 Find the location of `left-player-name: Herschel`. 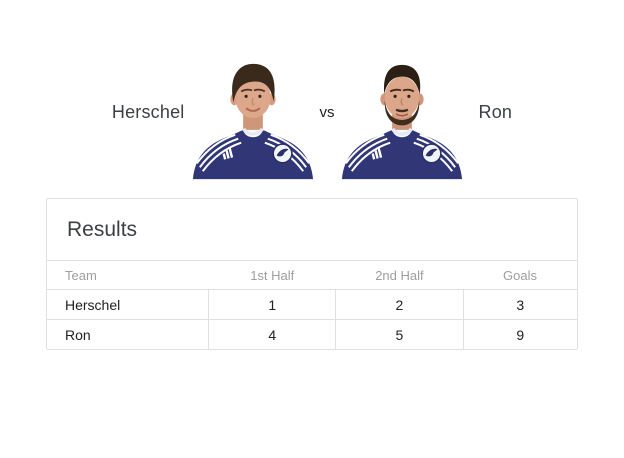

left-player-name: Herschel is located at coordinates (148, 111).